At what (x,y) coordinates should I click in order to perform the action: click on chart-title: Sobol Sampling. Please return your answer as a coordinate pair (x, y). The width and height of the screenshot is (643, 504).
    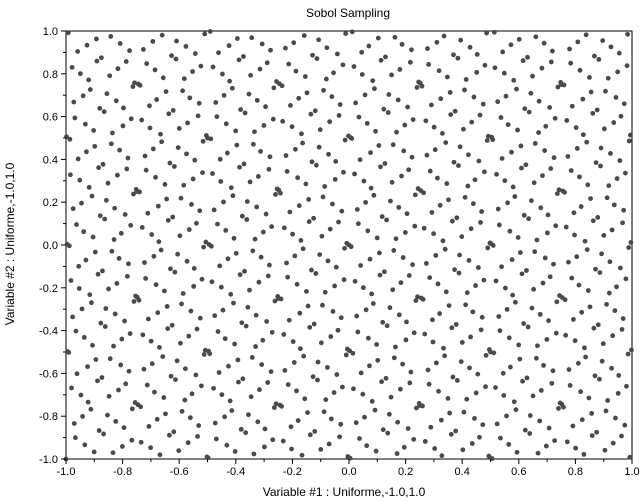
    Looking at the image, I should click on (348, 13).